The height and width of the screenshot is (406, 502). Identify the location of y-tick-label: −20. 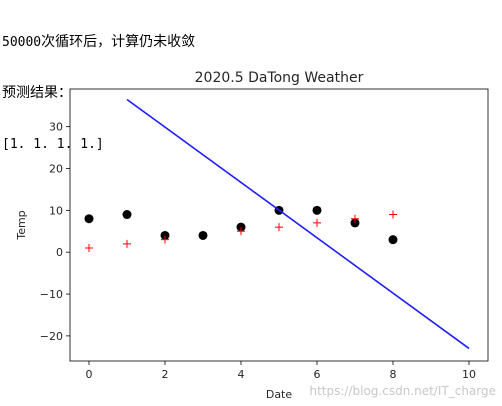
(51, 336).